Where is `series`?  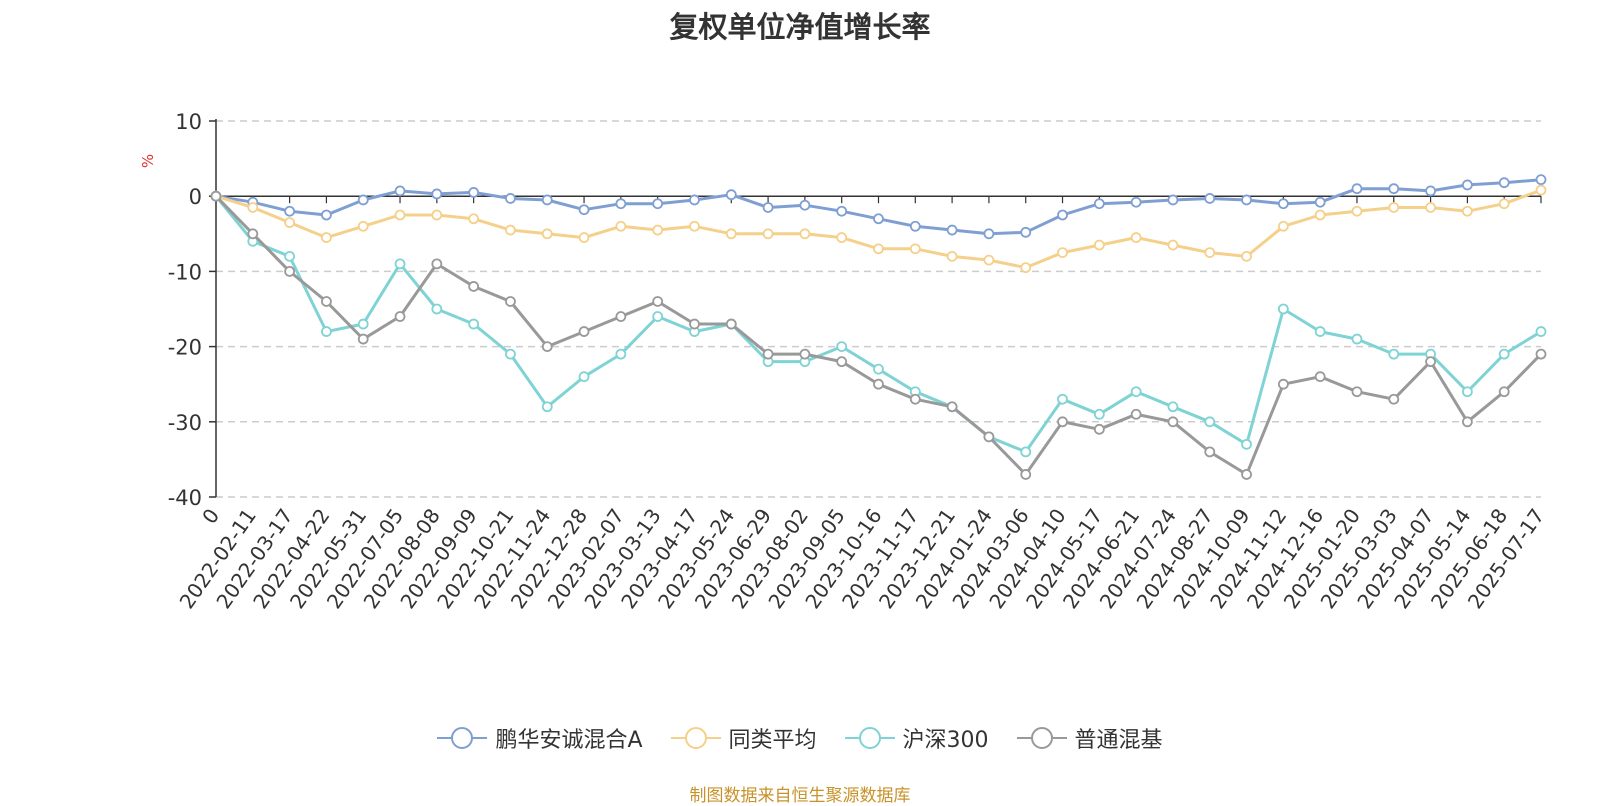
series is located at coordinates (878, 229).